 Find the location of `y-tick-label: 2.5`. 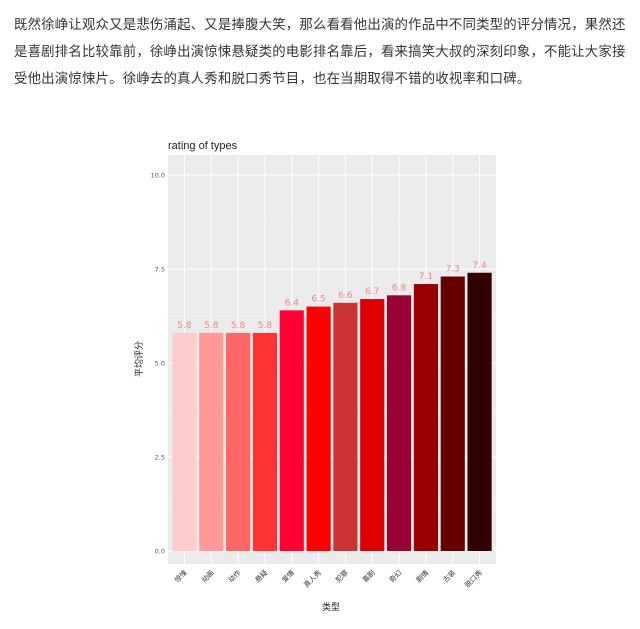

y-tick-label: 2.5 is located at coordinates (160, 457).